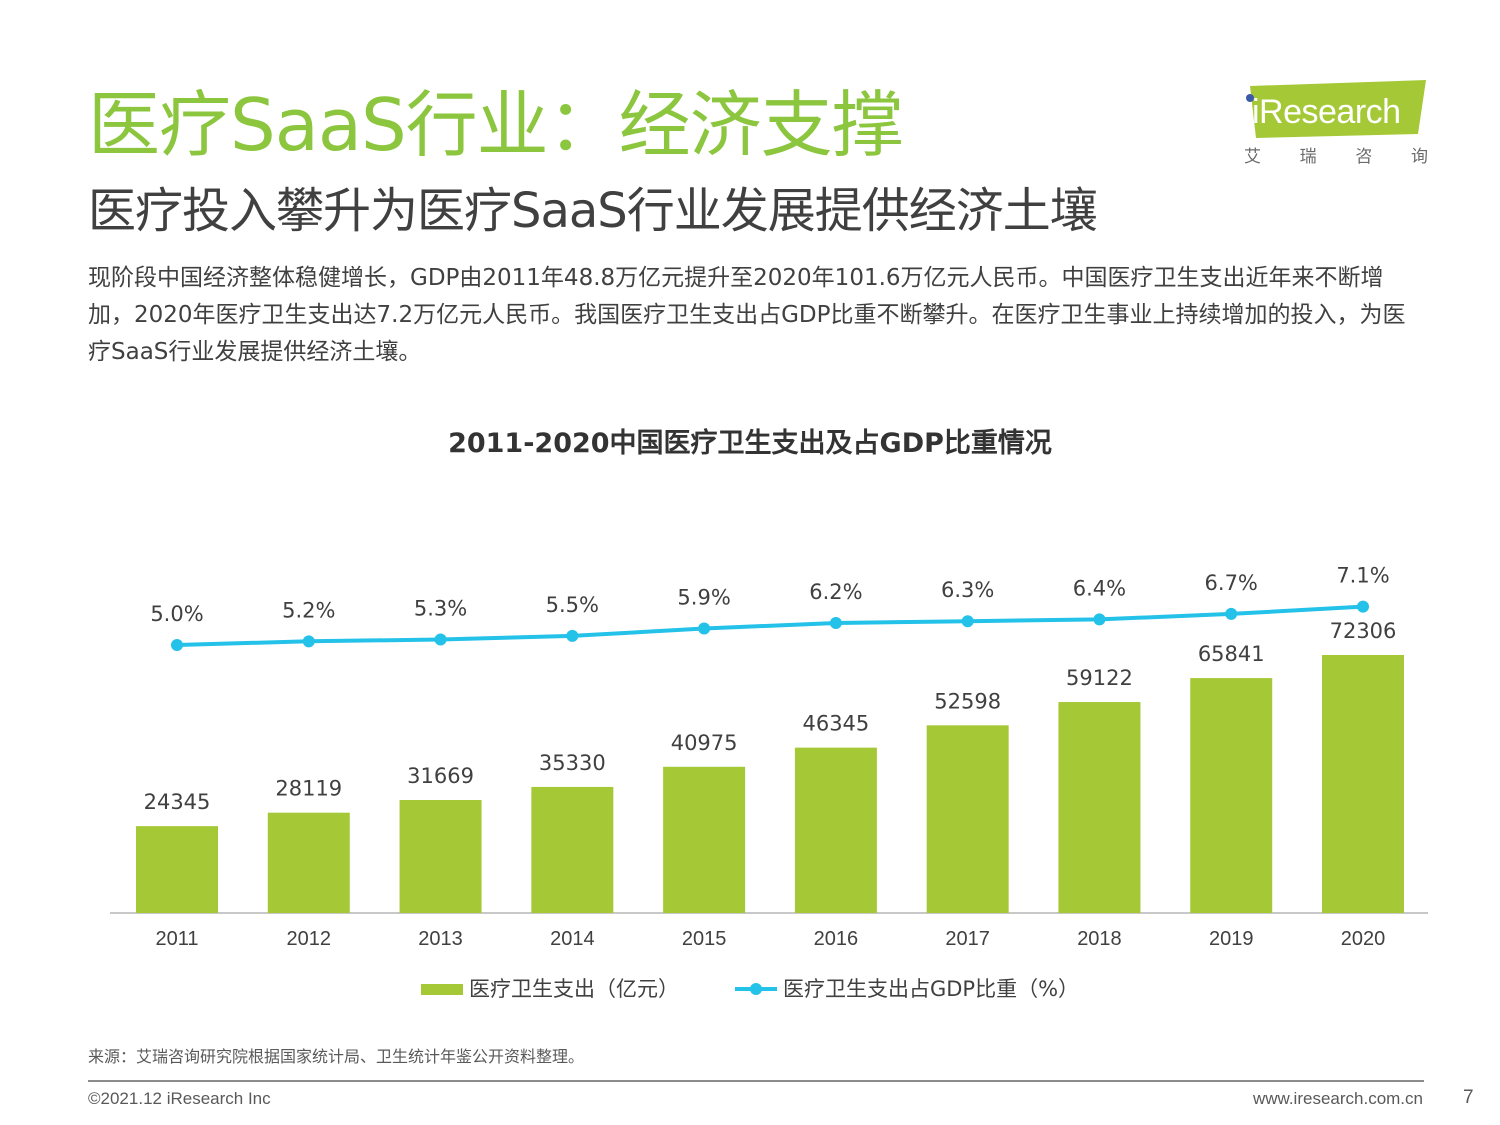 The height and width of the screenshot is (1125, 1500). What do you see at coordinates (177, 869) in the screenshot?
I see `bar-expenditure-2011` at bounding box center [177, 869].